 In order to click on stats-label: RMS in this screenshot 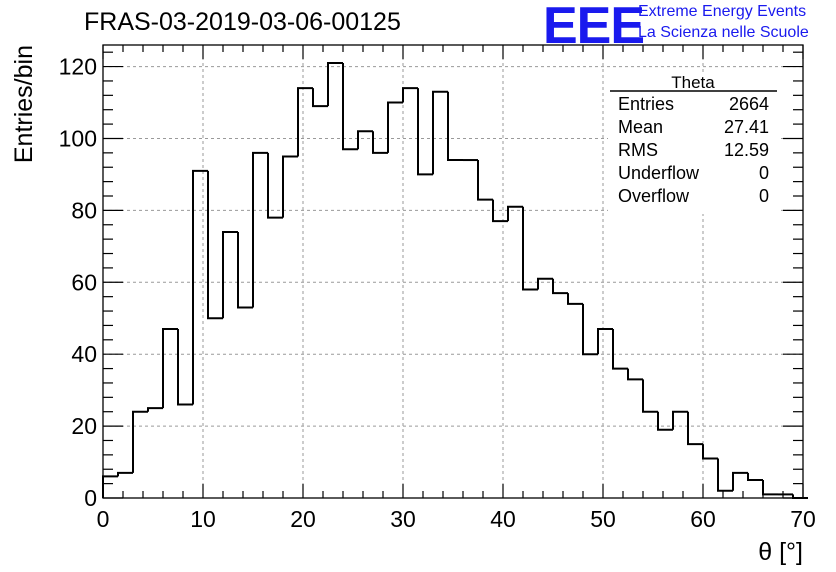, I will do `click(638, 150)`.